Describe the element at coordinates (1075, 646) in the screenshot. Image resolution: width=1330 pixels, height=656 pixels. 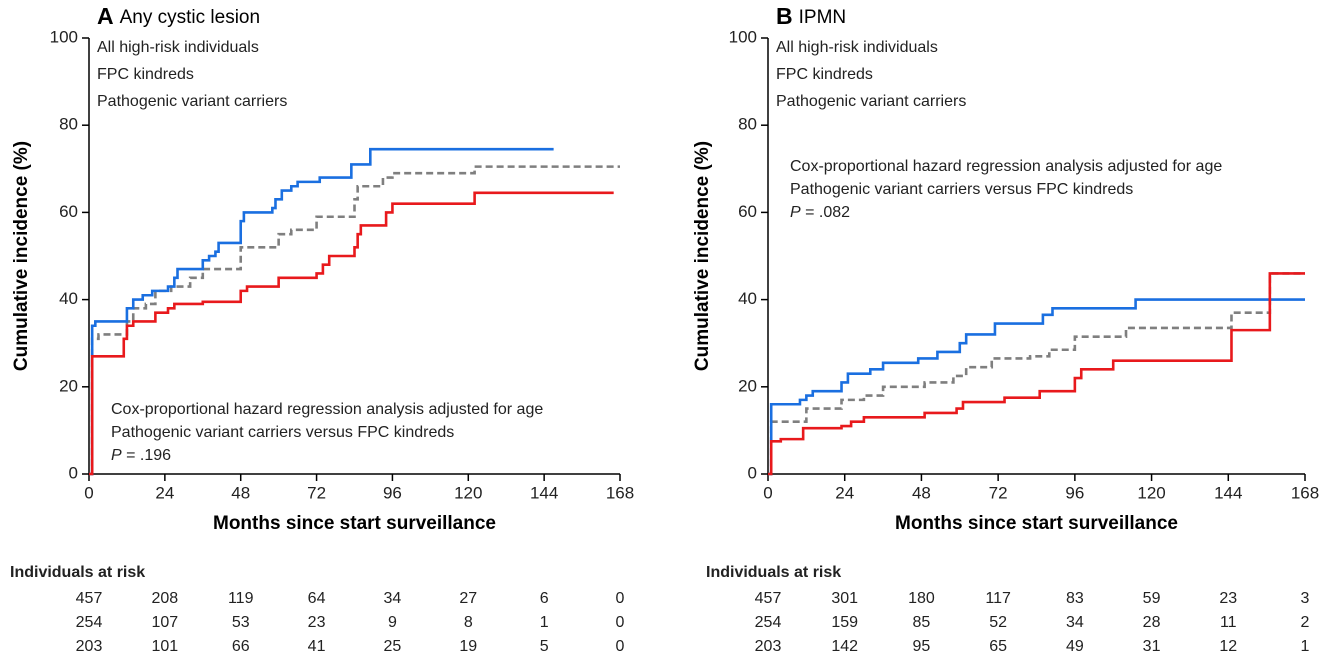
I see `risk-count: 49` at that location.